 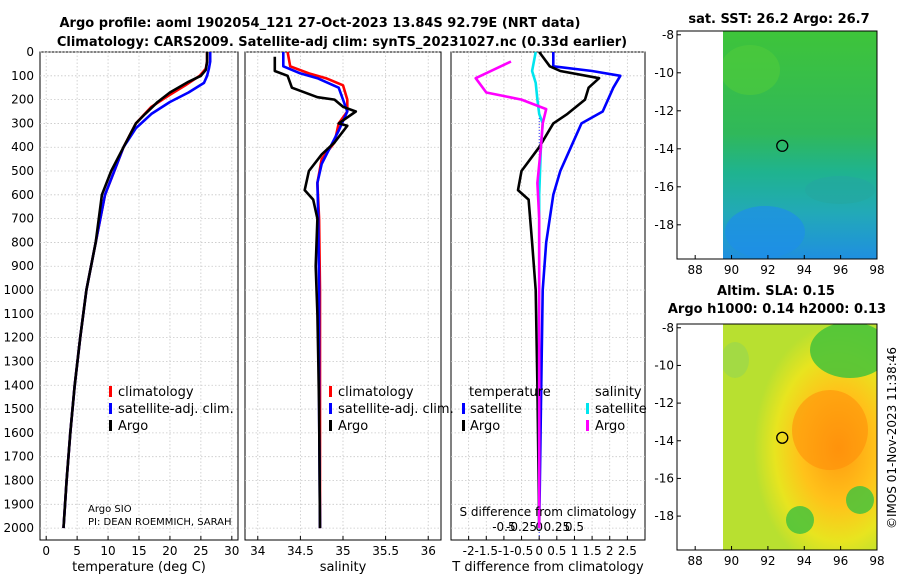 What do you see at coordinates (751, 70) in the screenshot?
I see `sst-warm-patch` at bounding box center [751, 70].